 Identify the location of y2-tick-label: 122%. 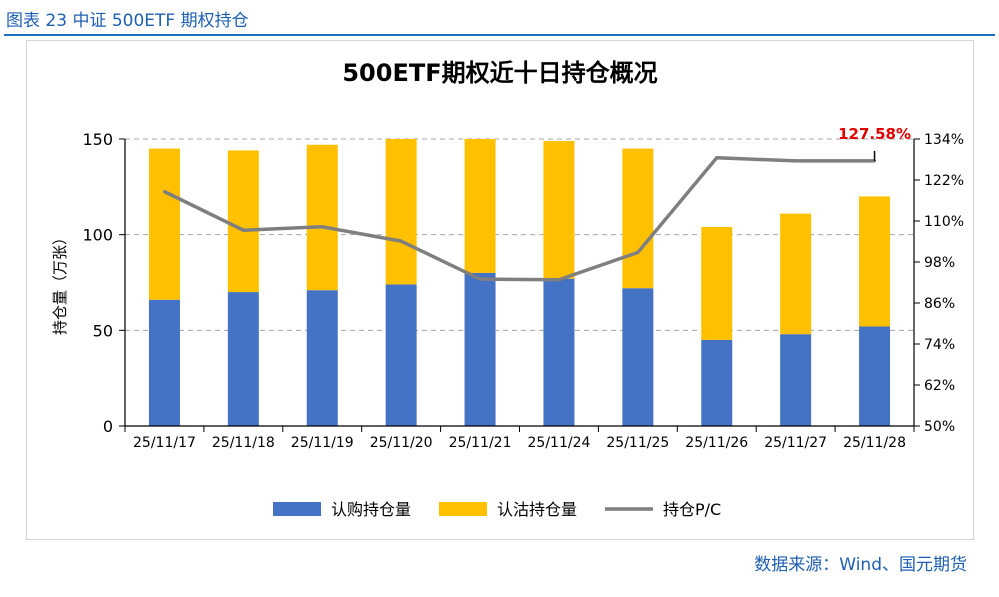
(944, 181).